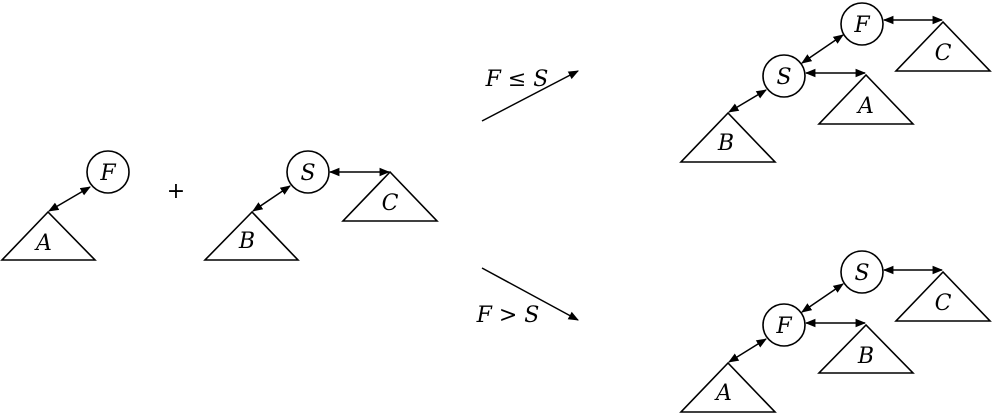 Image resolution: width=992 pixels, height=413 pixels. What do you see at coordinates (271, 198) in the screenshot?
I see `link-S-B` at bounding box center [271, 198].